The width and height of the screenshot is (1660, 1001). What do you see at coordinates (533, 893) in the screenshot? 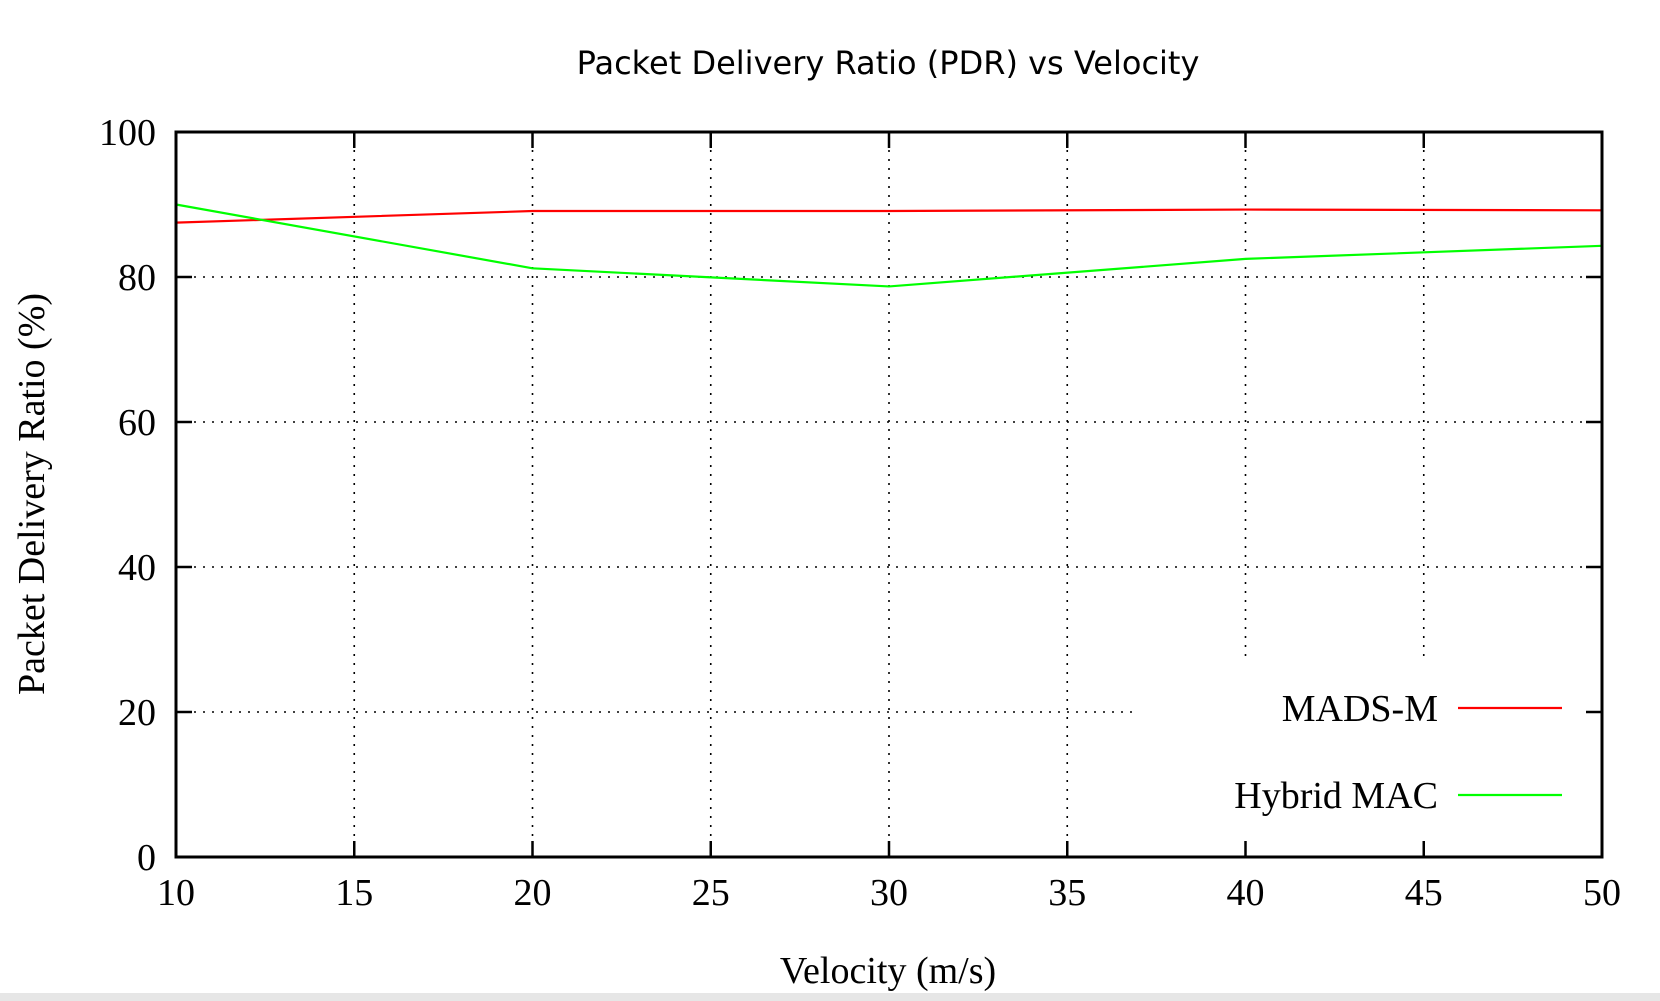
I see `x-tick-label: 20` at bounding box center [533, 893].